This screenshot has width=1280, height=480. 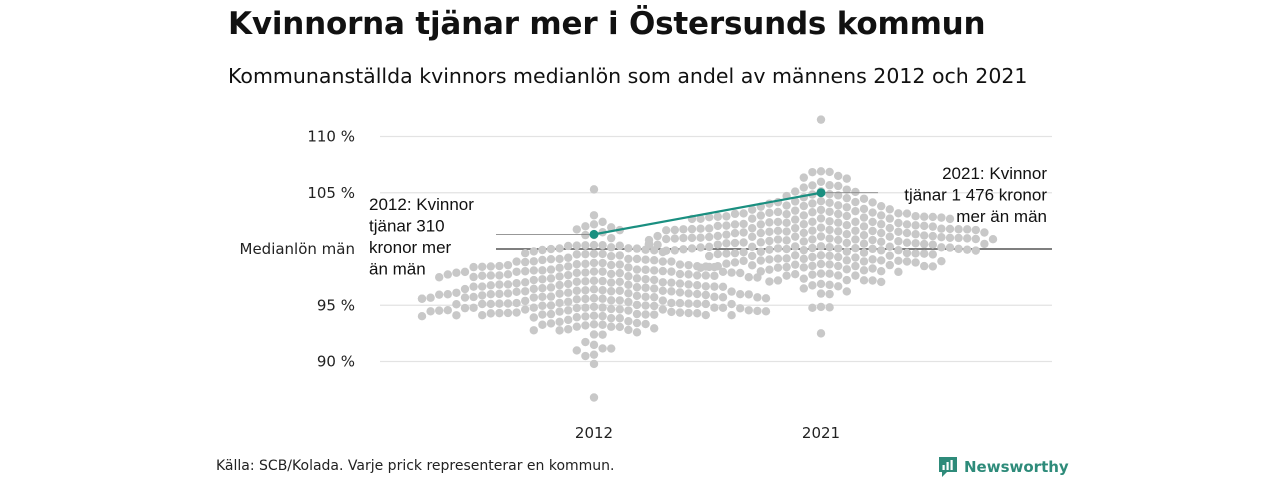 I want to click on y-tick-label: 105 %, so click(x=331, y=193).